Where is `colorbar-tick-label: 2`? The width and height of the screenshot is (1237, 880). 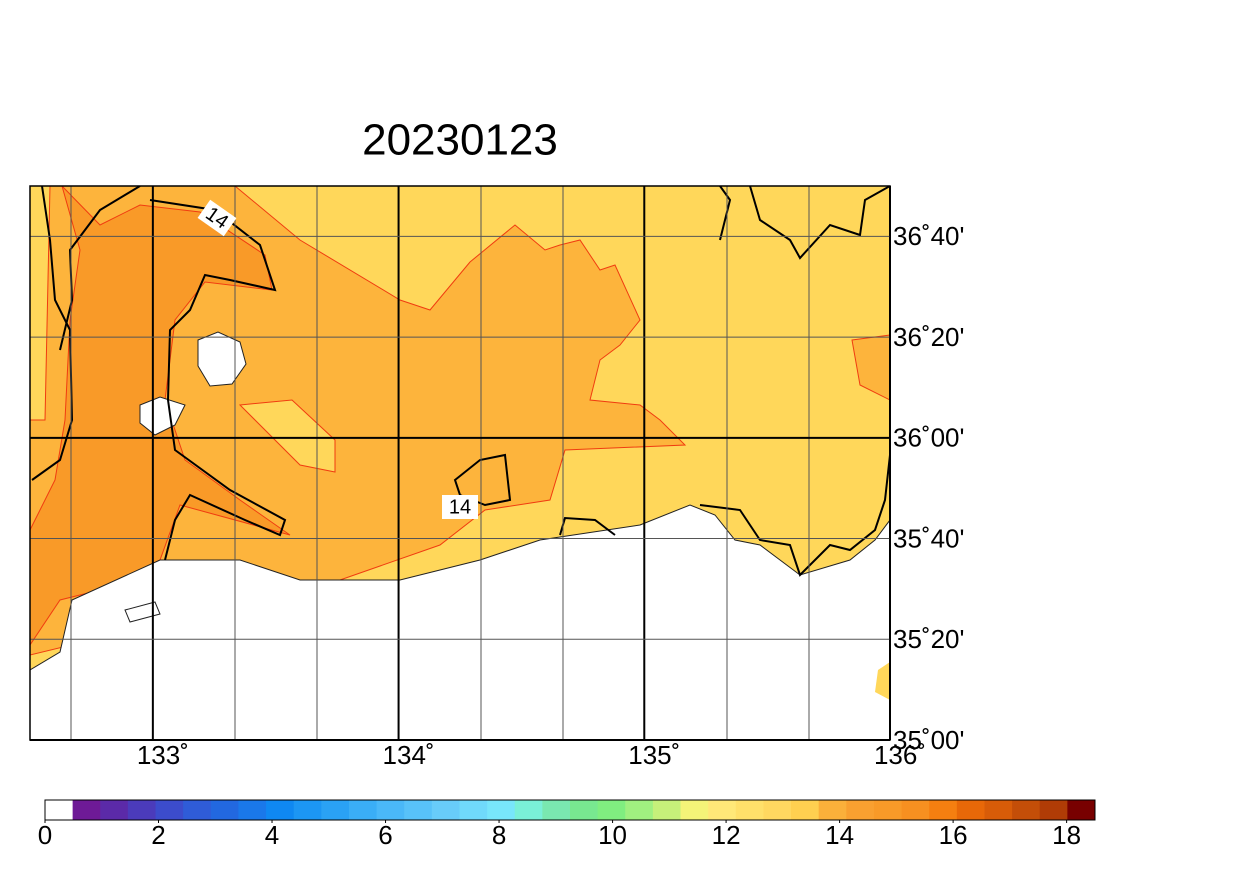 colorbar-tick-label: 2 is located at coordinates (158, 835).